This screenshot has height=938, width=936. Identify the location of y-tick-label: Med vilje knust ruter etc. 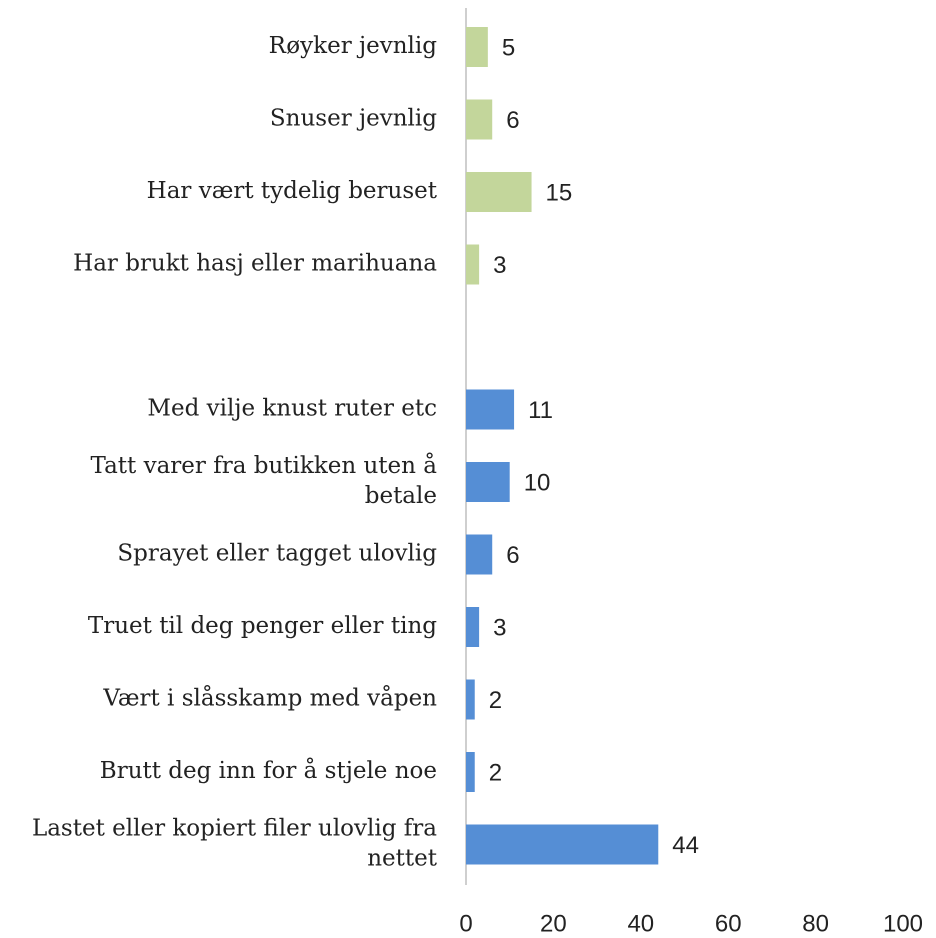
(292, 409).